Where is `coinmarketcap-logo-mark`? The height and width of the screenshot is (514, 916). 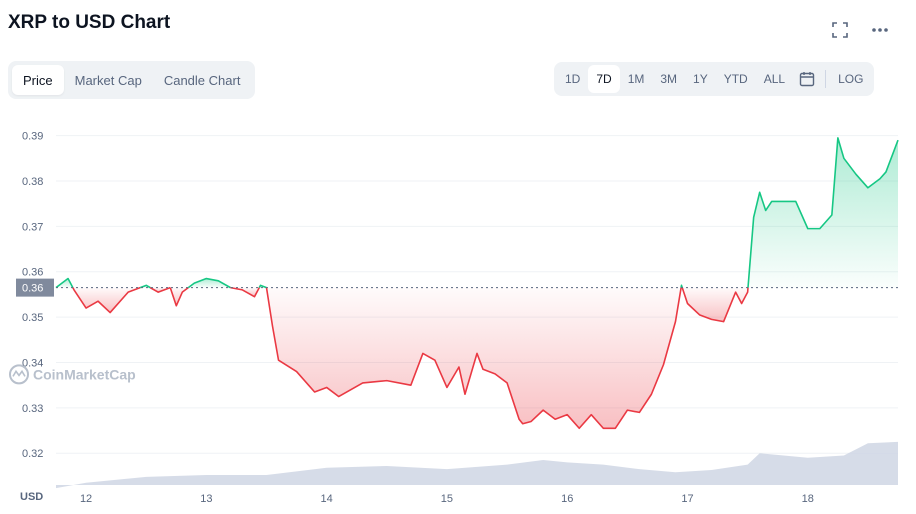
coinmarketcap-logo-mark is located at coordinates (19, 373).